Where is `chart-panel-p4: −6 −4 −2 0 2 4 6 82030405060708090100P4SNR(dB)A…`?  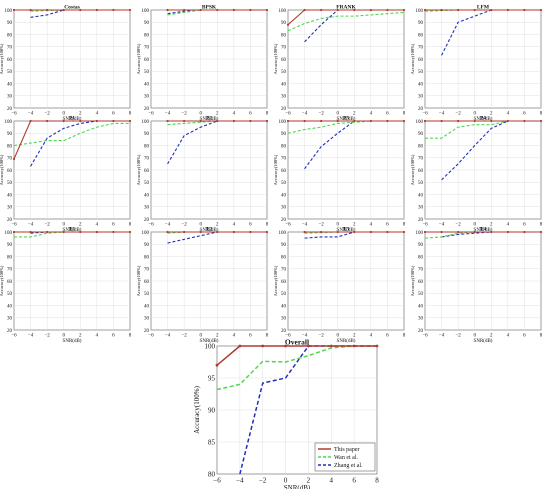 chart-panel-p4: −6 −4 −2 0 2 4 6 82030405060708090100P4SNR(dB)A… is located at coordinates (476, 175).